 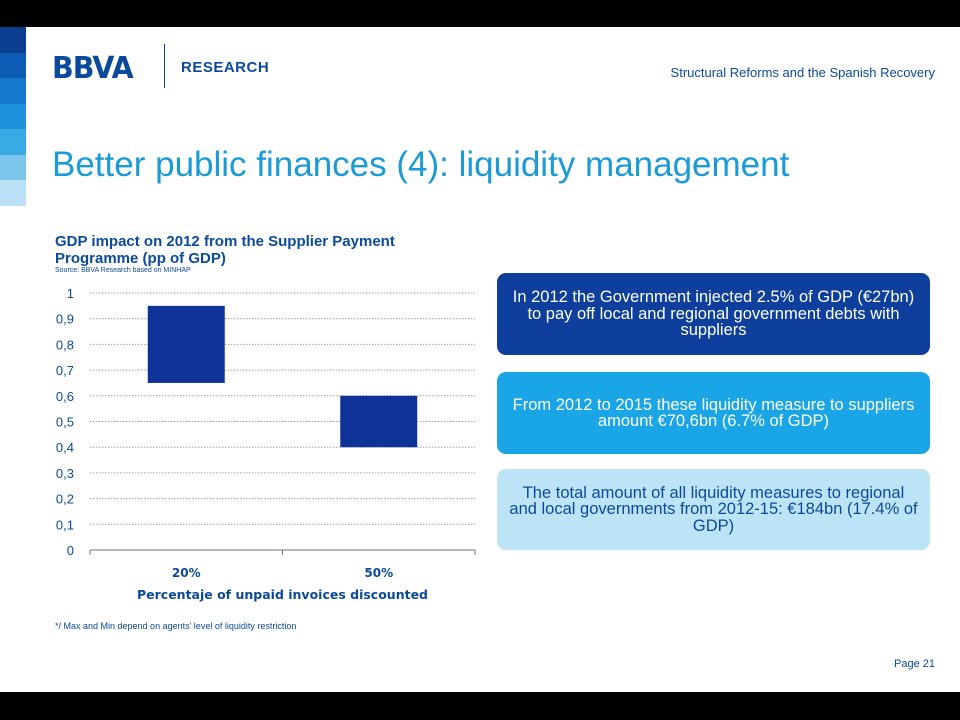 What do you see at coordinates (70, 293) in the screenshot?
I see `y-tick-label: 1` at bounding box center [70, 293].